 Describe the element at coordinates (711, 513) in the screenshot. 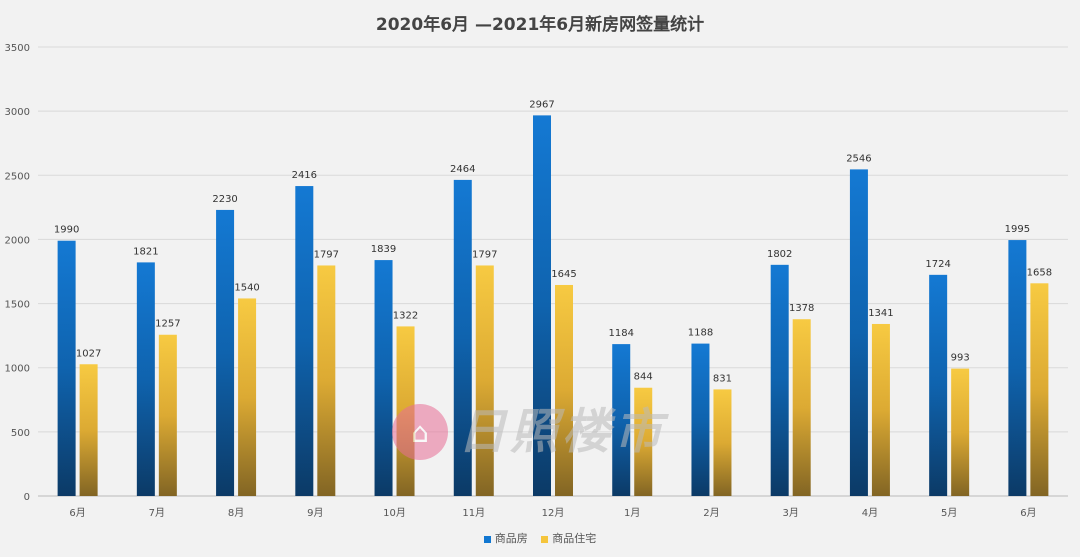

I see `x-tick-label: 2月` at that location.